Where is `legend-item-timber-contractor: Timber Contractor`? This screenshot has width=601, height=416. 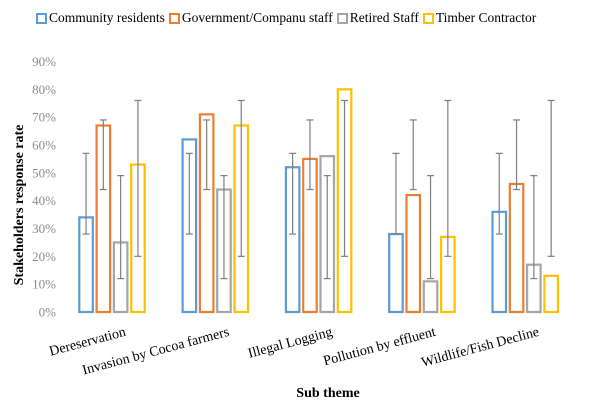 legend-item-timber-contractor: Timber Contractor is located at coordinates (479, 18).